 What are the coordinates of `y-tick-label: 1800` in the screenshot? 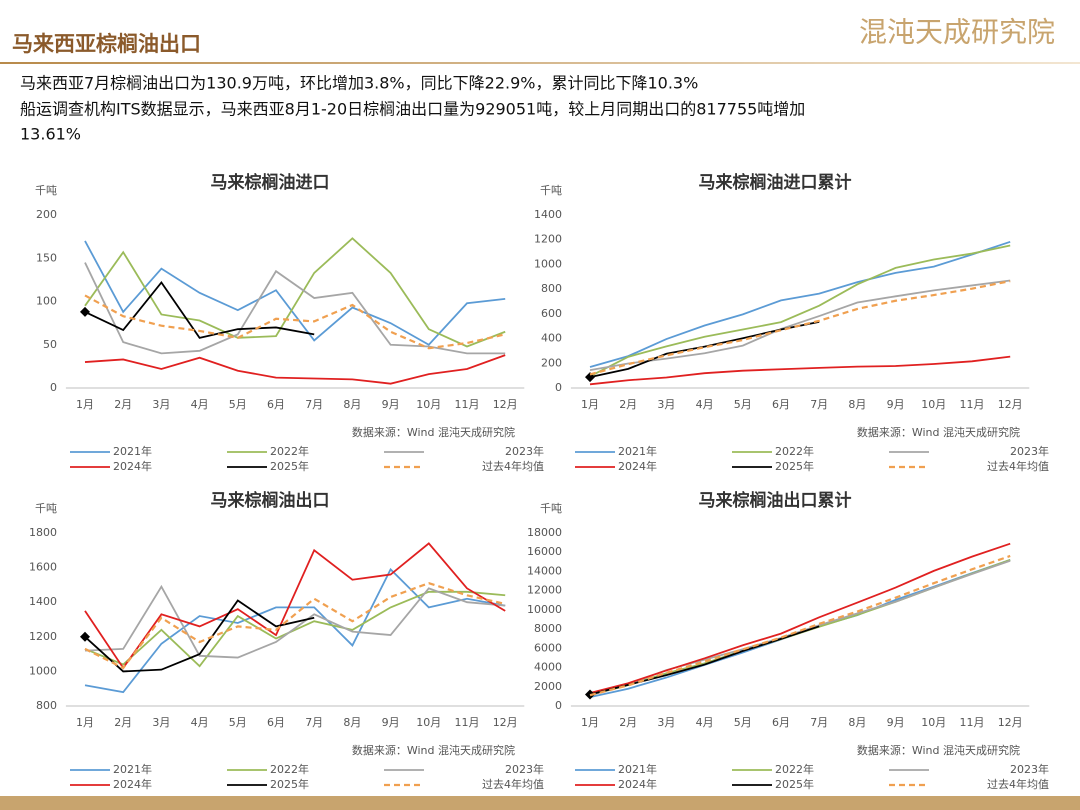 It's located at (43, 532).